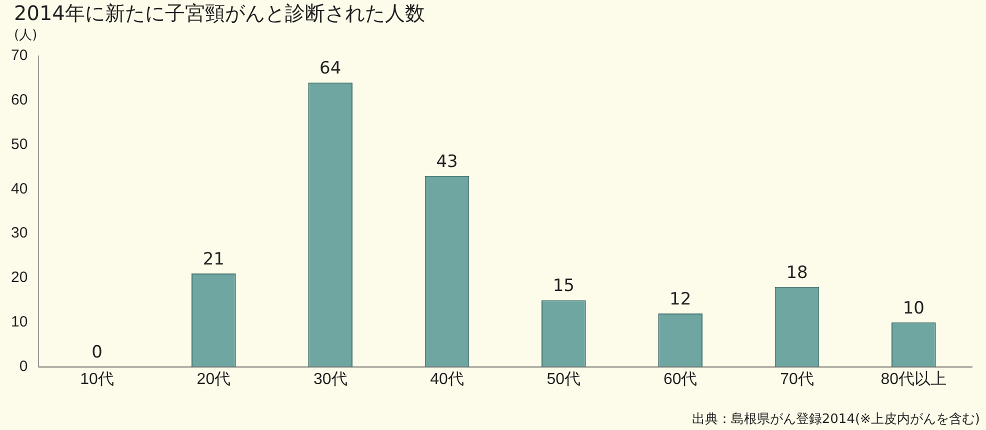  I want to click on y-tick-label: 0, so click(23, 366).